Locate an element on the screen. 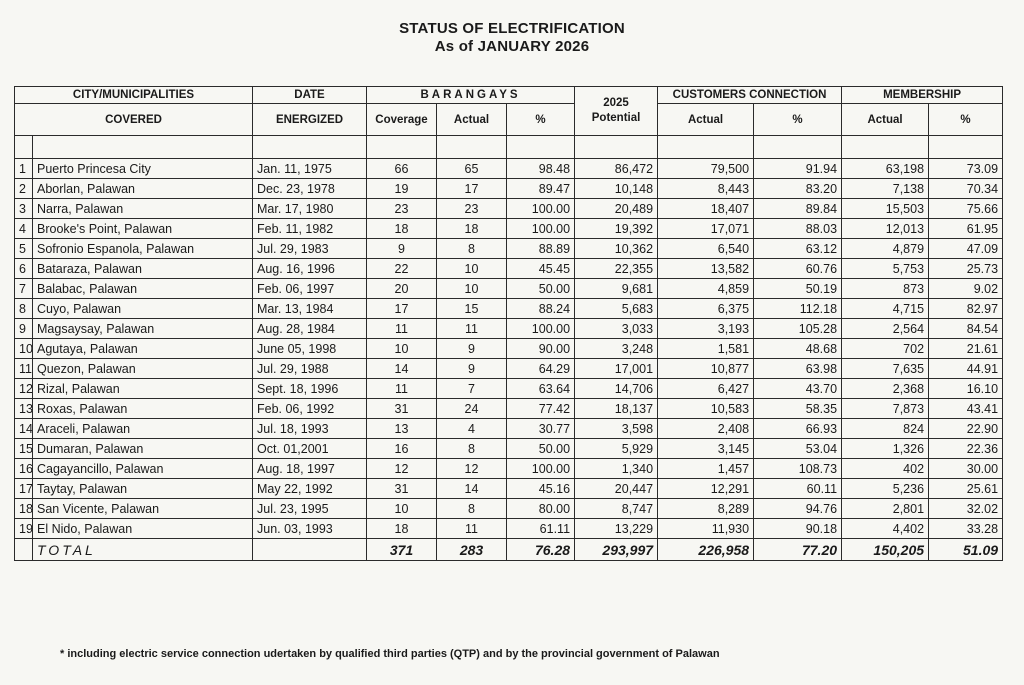 This screenshot has width=1024, height=685. barangay-coverage: 10 is located at coordinates (401, 348).